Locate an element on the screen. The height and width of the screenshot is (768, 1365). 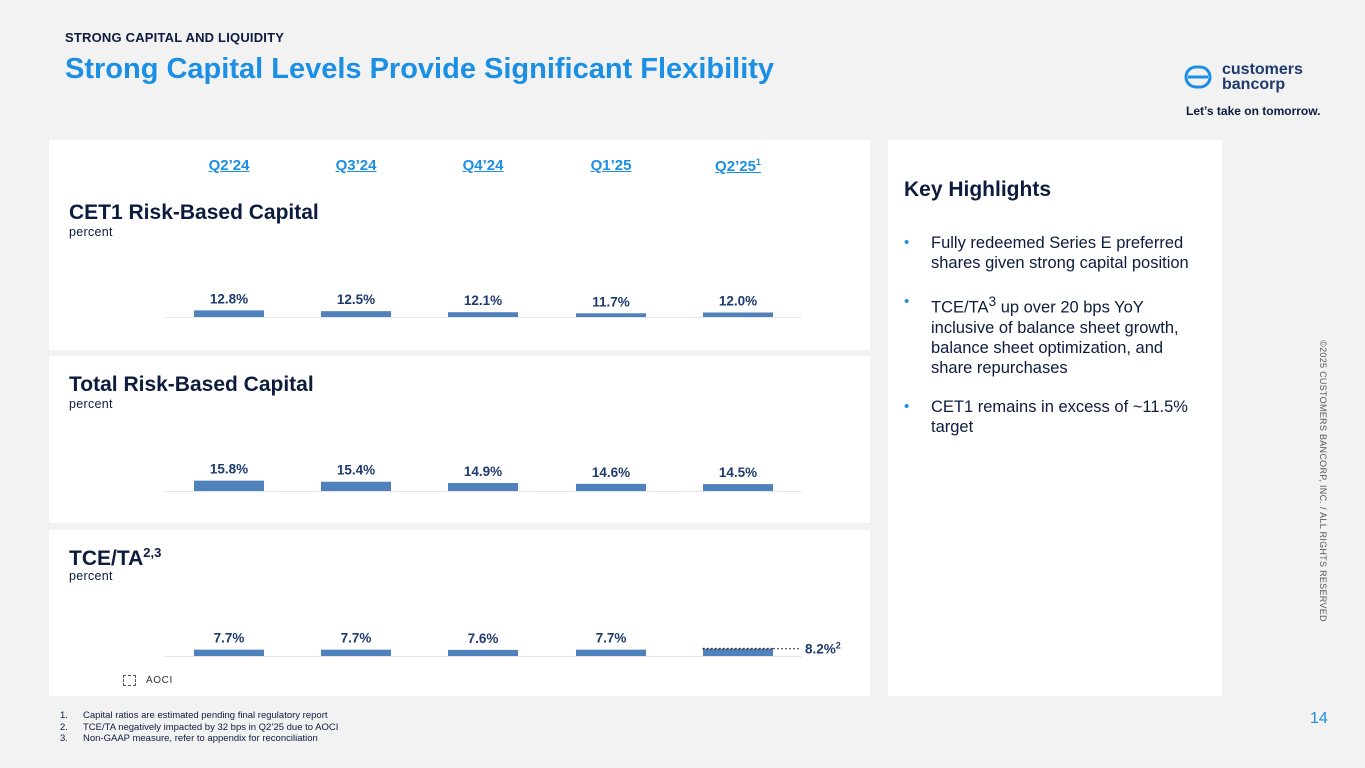
bar-value-label: 12.1% is located at coordinates (483, 300).